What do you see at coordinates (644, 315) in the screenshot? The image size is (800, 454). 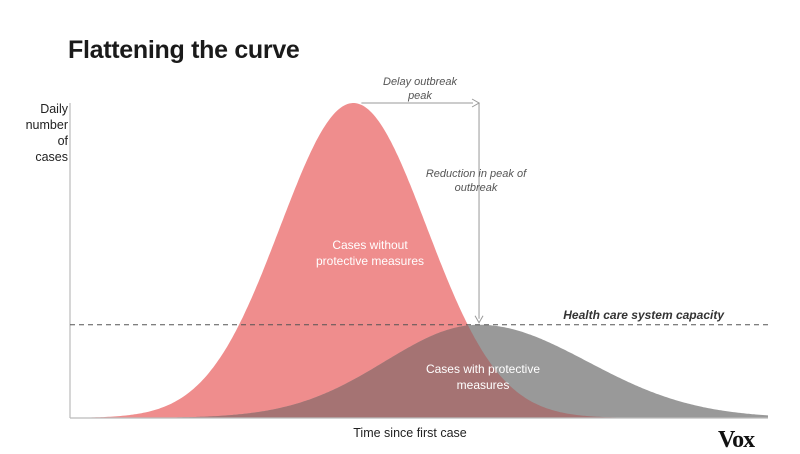 I see `capacity-label: Health care system capacity` at bounding box center [644, 315].